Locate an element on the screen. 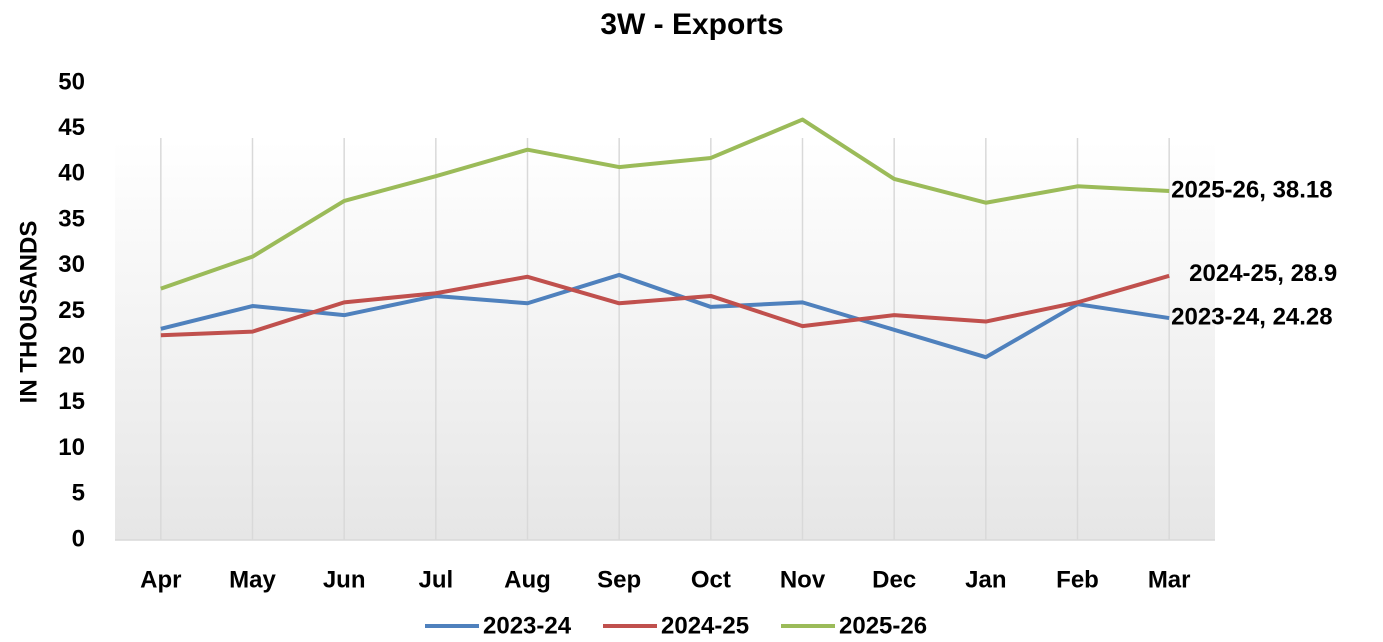  x-tick-label: Feb is located at coordinates (1077, 579).